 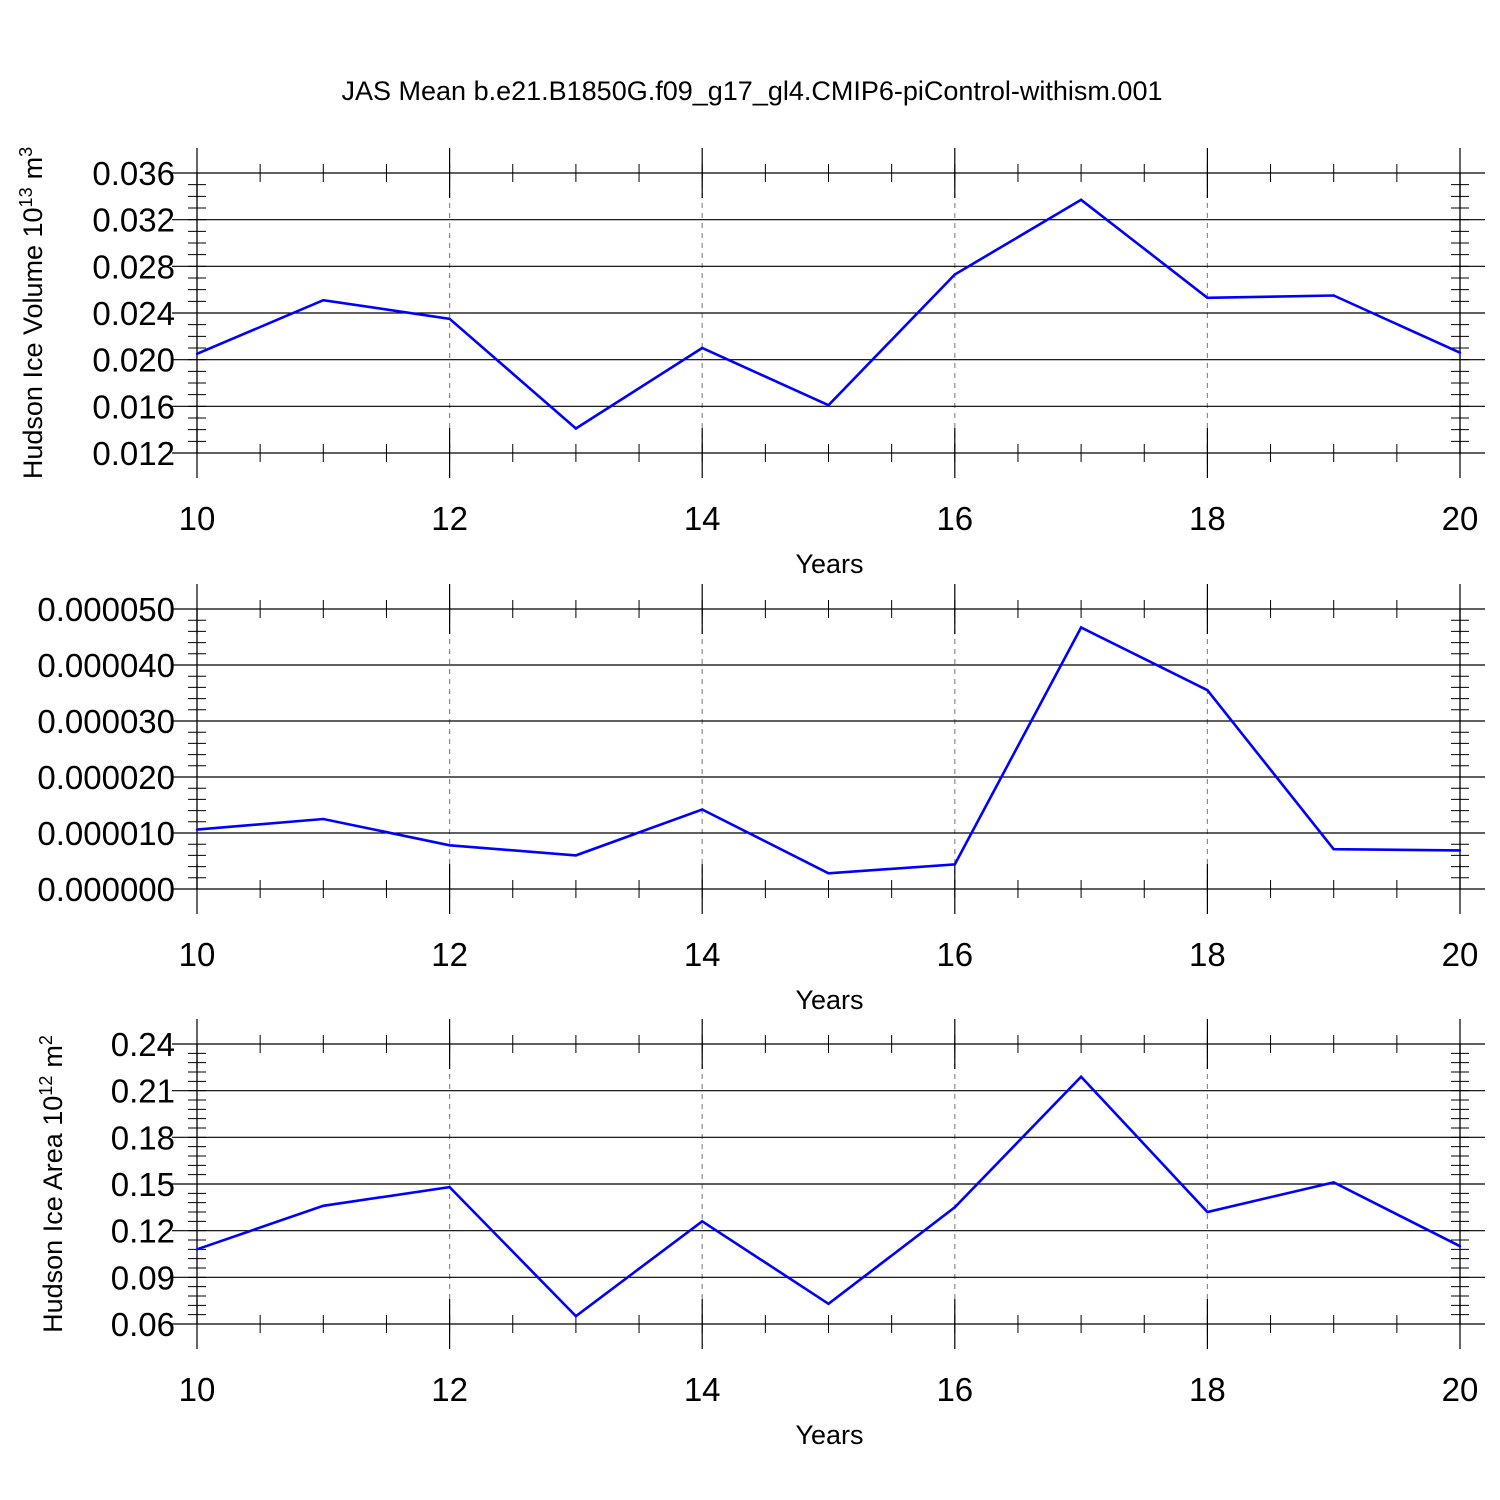 I want to click on y-tick-label: 0.000010, so click(x=106, y=833).